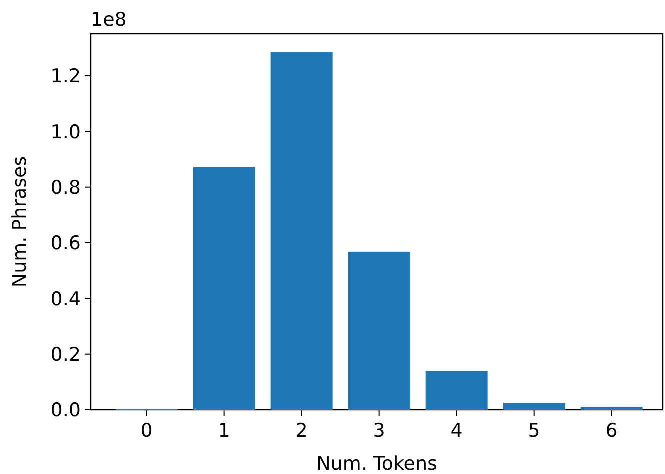 This screenshot has height=474, width=665. Describe the element at coordinates (65, 355) in the screenshot. I see `y-tick-label: 0.2` at that location.